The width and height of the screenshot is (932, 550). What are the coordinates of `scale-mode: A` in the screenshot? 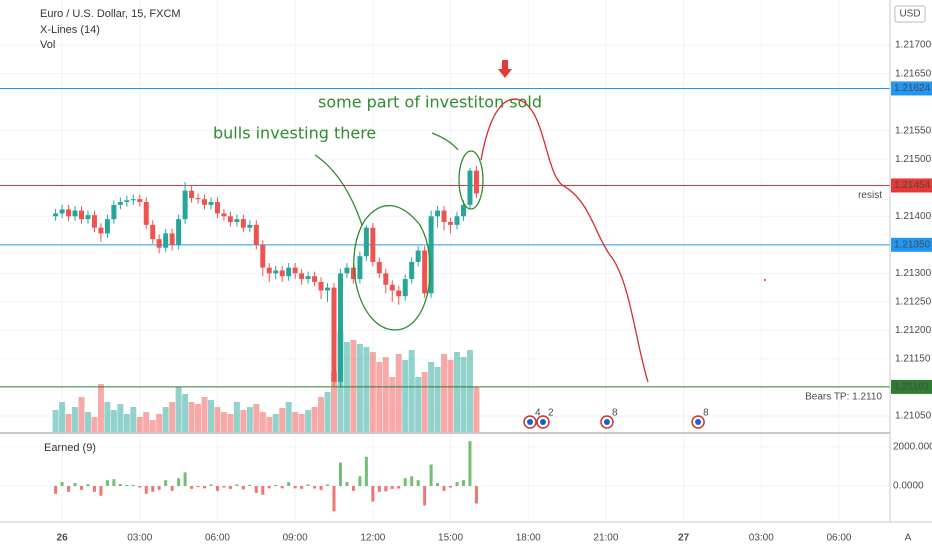 It's located at (908, 538).